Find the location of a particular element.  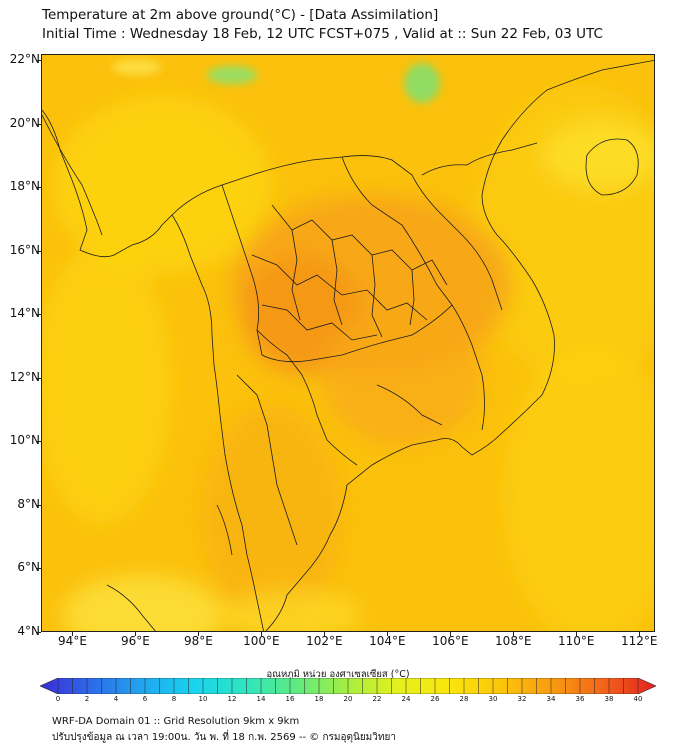

colorbar-label: 0 is located at coordinates (58, 699).